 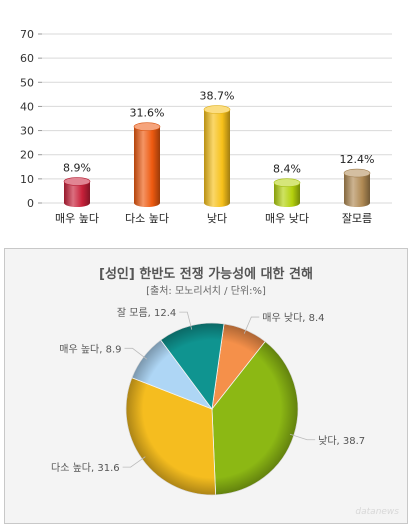 What do you see at coordinates (357, 159) in the screenshot?
I see `bar-value-label: 12.4%` at bounding box center [357, 159].